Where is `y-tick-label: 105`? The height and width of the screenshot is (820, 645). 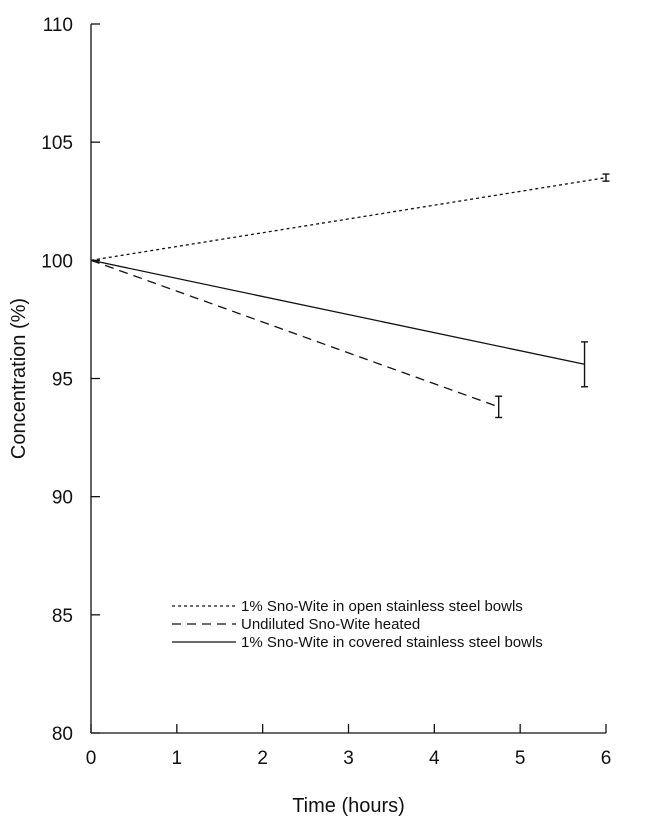
y-tick-label: 105 is located at coordinates (57, 143).